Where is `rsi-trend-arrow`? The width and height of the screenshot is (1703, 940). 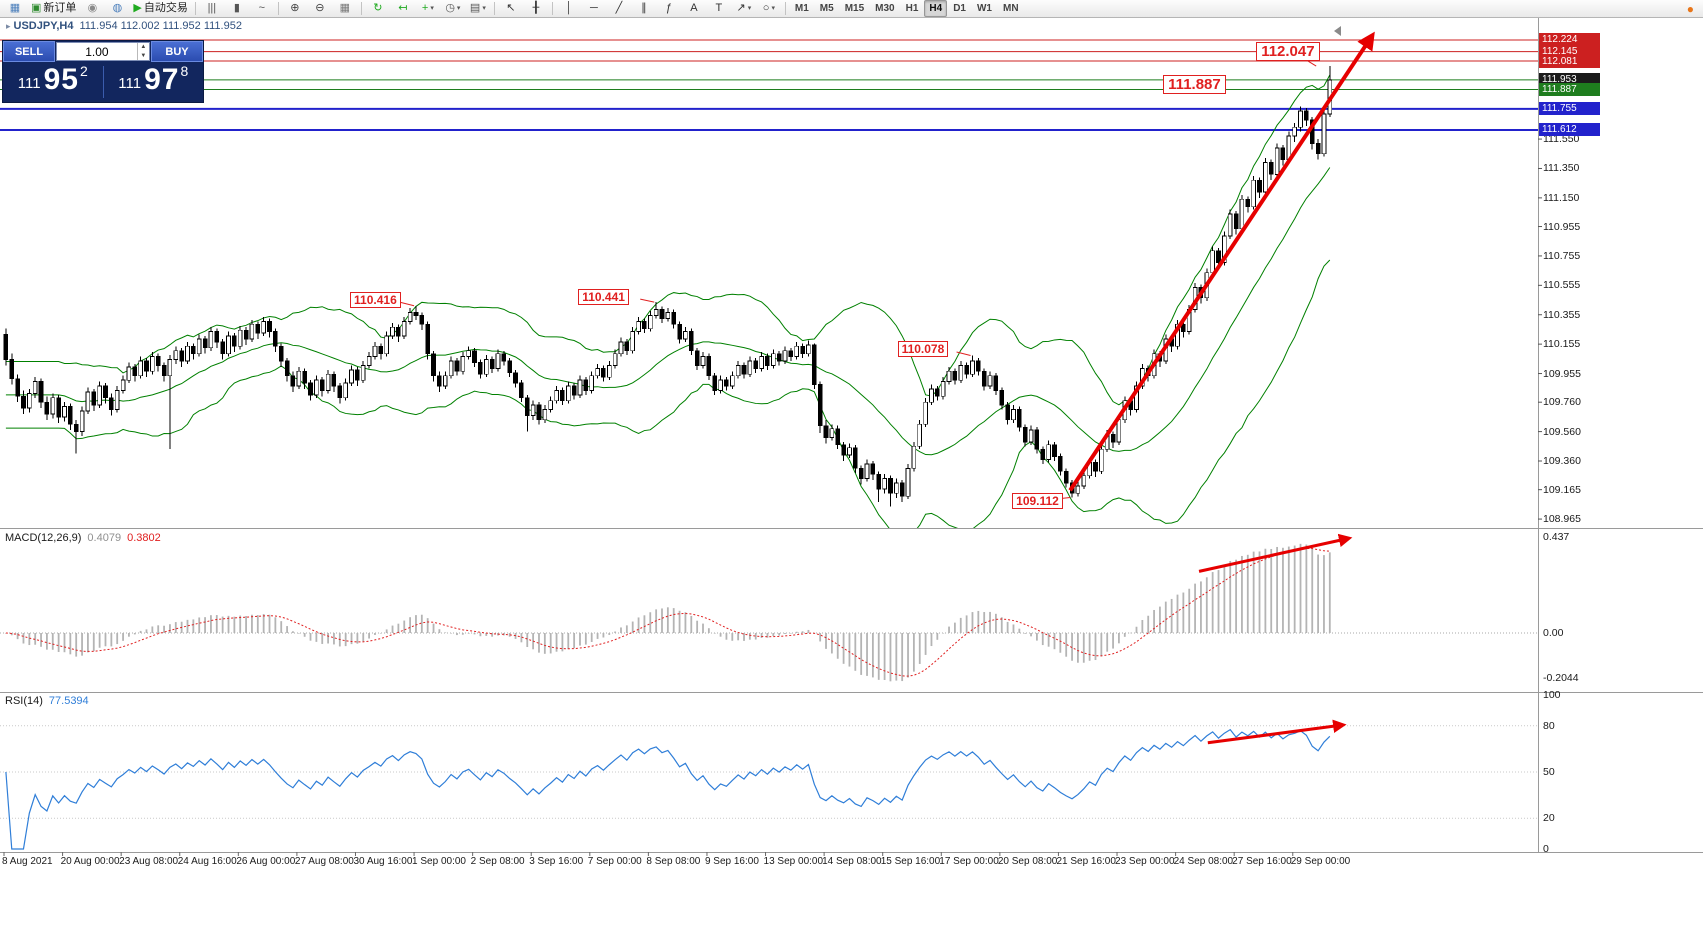
rsi-trend-arrow is located at coordinates (1277, 732).